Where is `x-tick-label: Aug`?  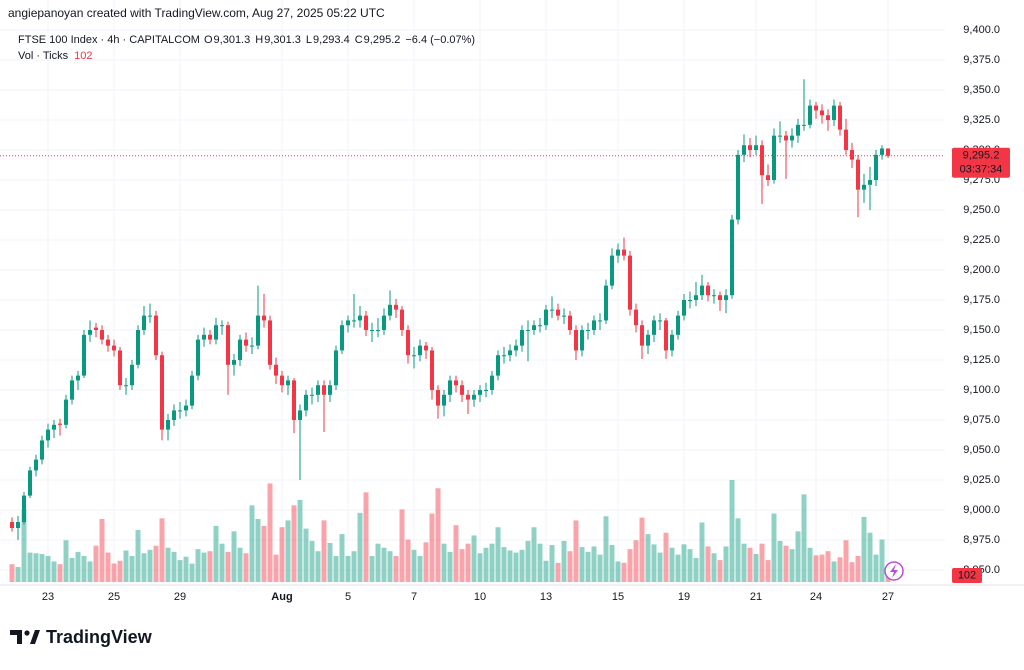 x-tick-label: Aug is located at coordinates (281, 597).